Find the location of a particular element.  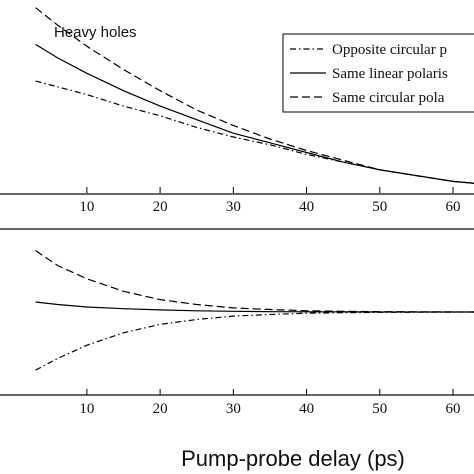

top-x-tick-label: 10 is located at coordinates (86, 207).